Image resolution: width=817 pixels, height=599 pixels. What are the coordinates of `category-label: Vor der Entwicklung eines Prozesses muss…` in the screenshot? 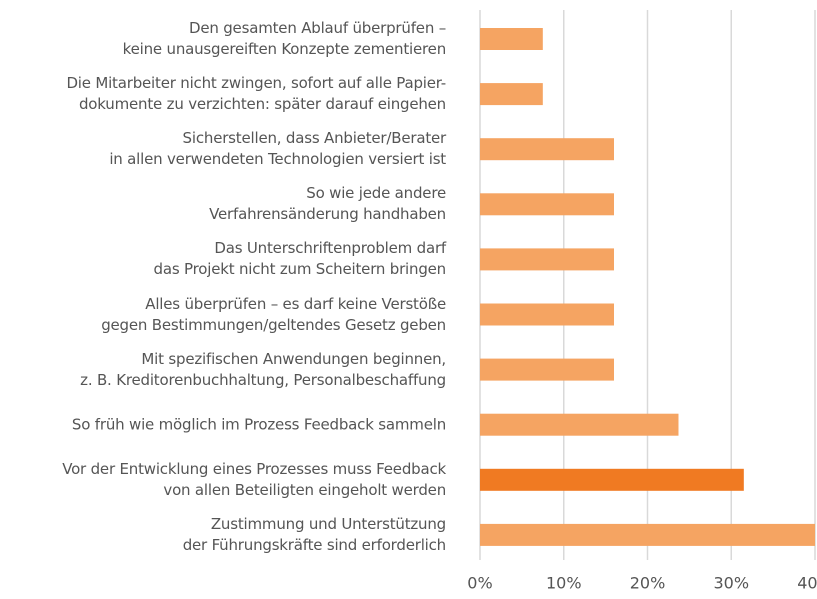 It's located at (254, 479).